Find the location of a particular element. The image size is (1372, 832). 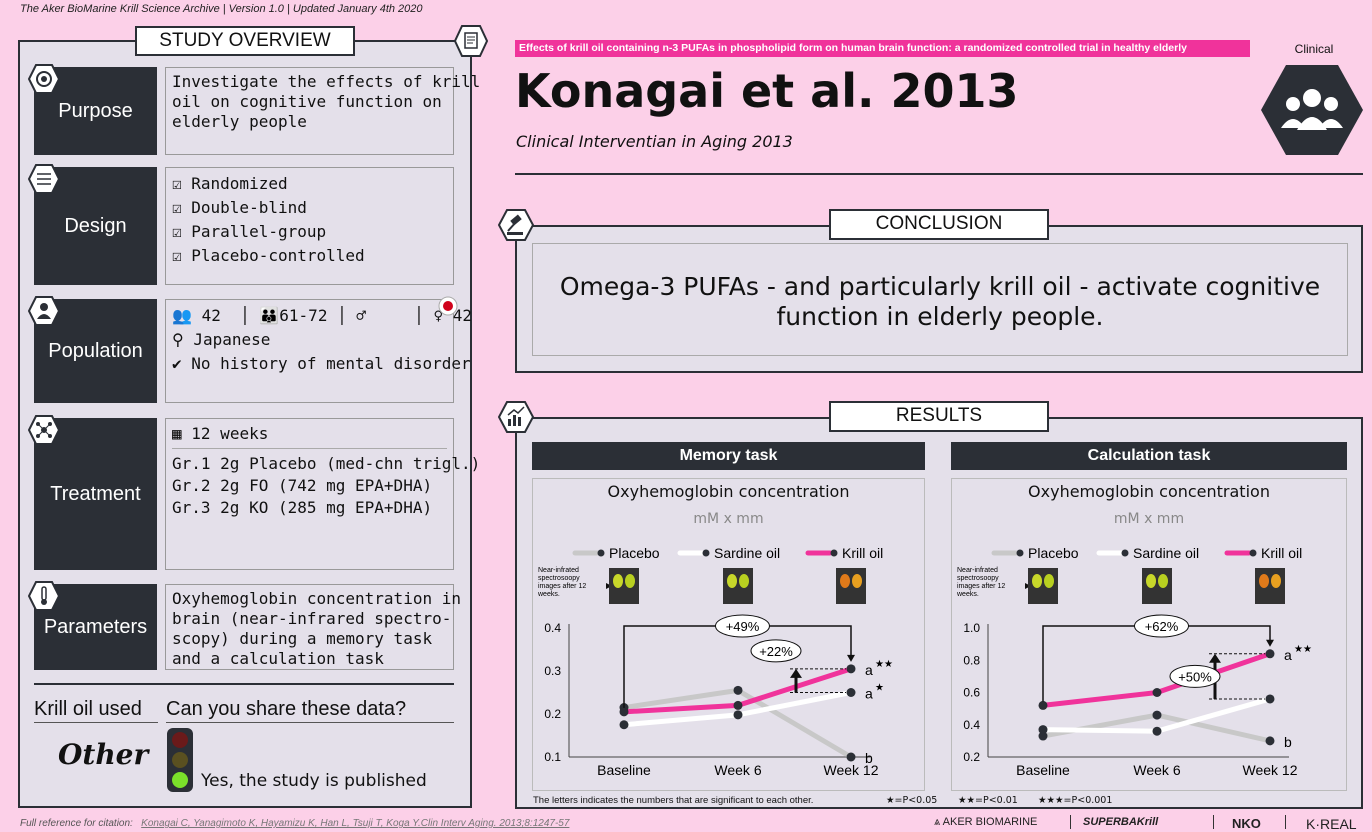

sig-legend-1: ★=P<0.05 is located at coordinates (912, 800).